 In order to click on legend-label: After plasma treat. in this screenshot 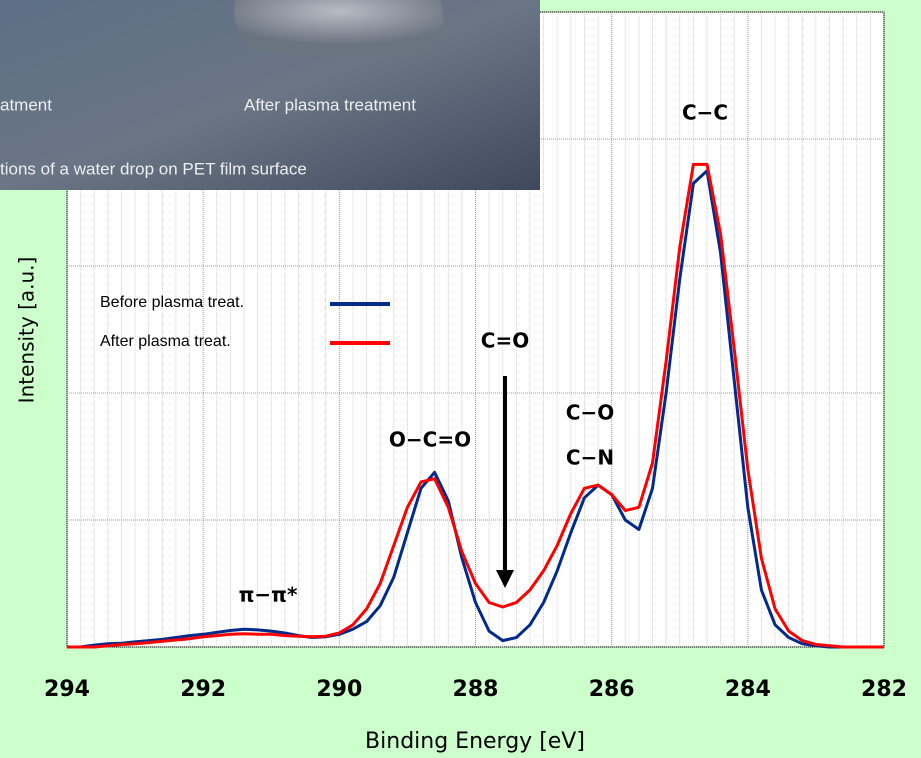, I will do `click(165, 341)`.